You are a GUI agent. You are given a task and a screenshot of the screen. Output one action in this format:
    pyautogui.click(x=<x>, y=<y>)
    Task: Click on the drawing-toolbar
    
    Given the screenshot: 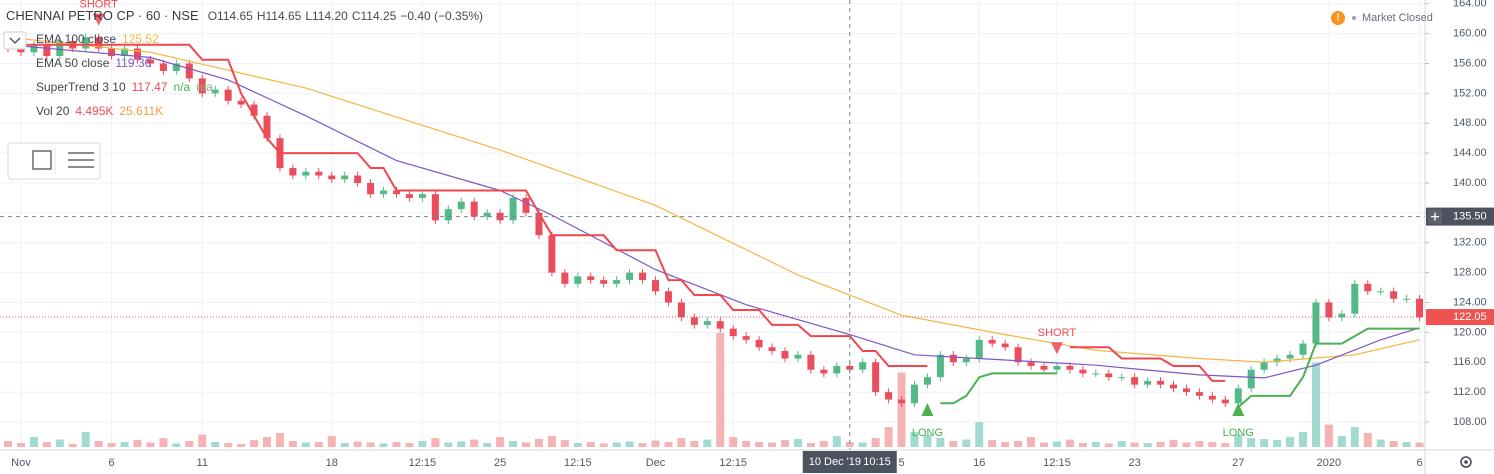 What is the action you would take?
    pyautogui.click(x=54, y=161)
    